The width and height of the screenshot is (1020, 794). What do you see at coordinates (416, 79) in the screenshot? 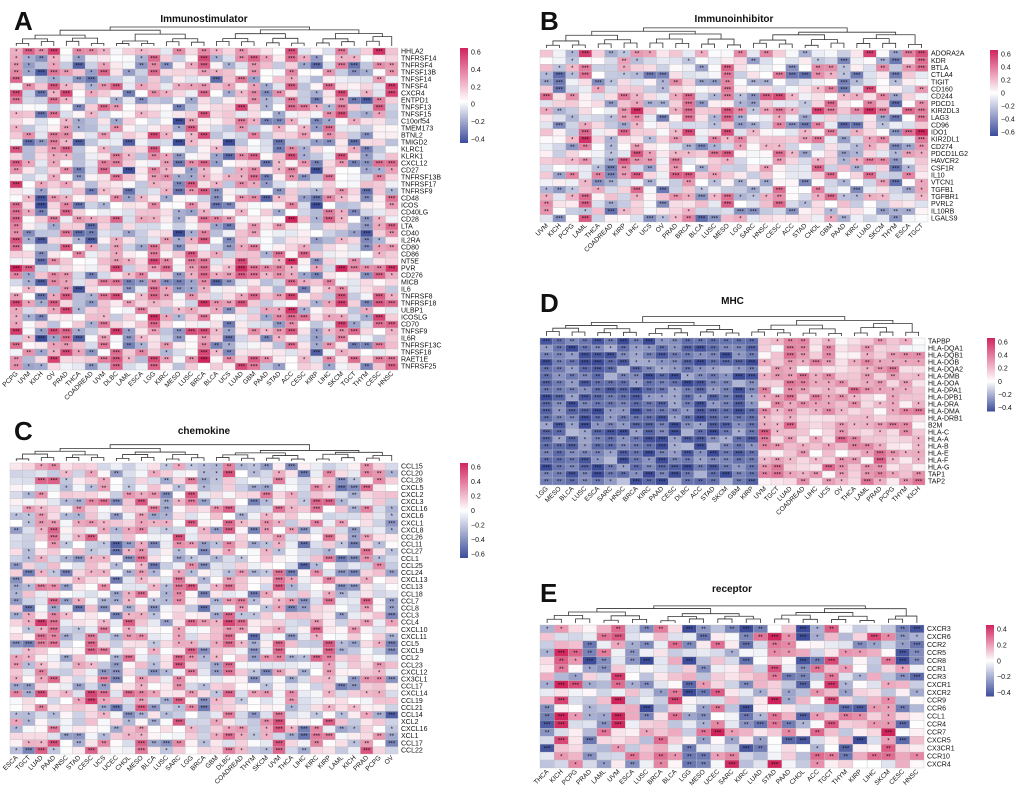
I see `row-label: TNFSF14` at bounding box center [416, 79].